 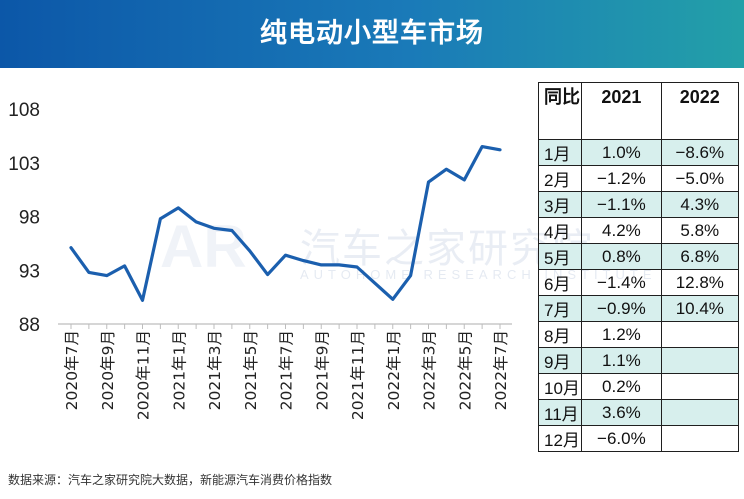 I want to click on table-header-row: 同比 2021 2022, so click(x=638, y=111).